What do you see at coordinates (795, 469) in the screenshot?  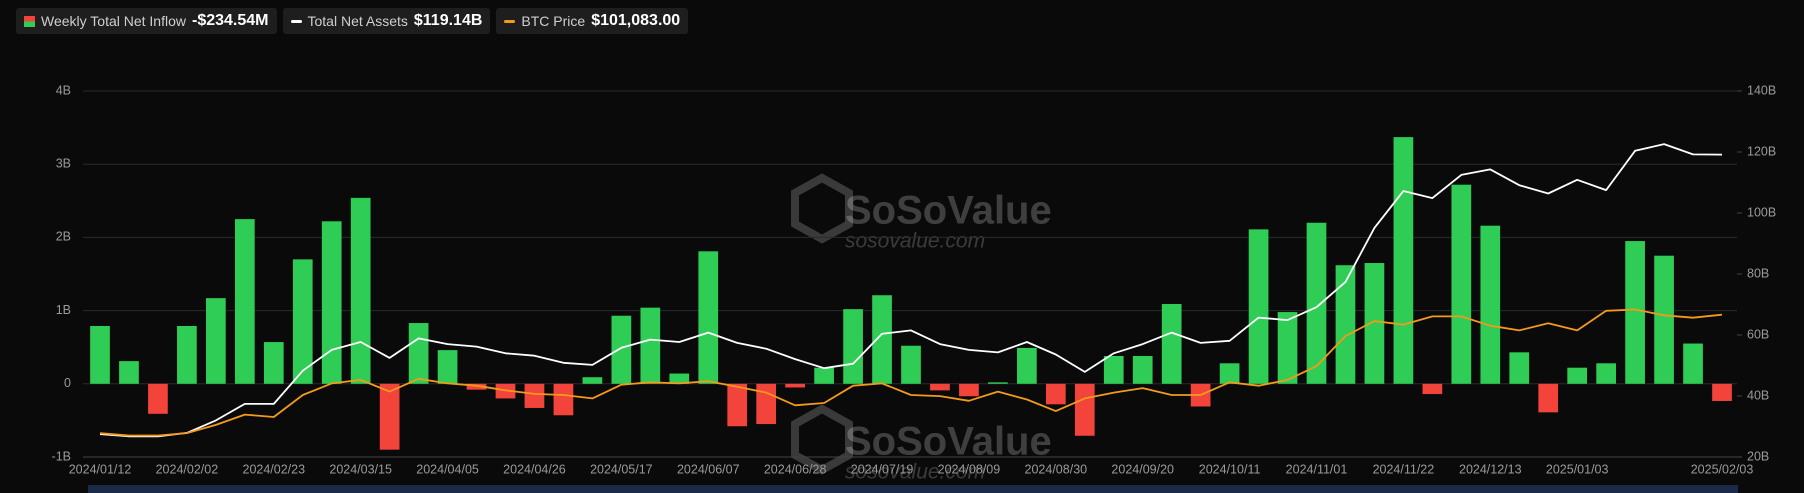 I see `x-tick-label: 2024/06/28` at bounding box center [795, 469].